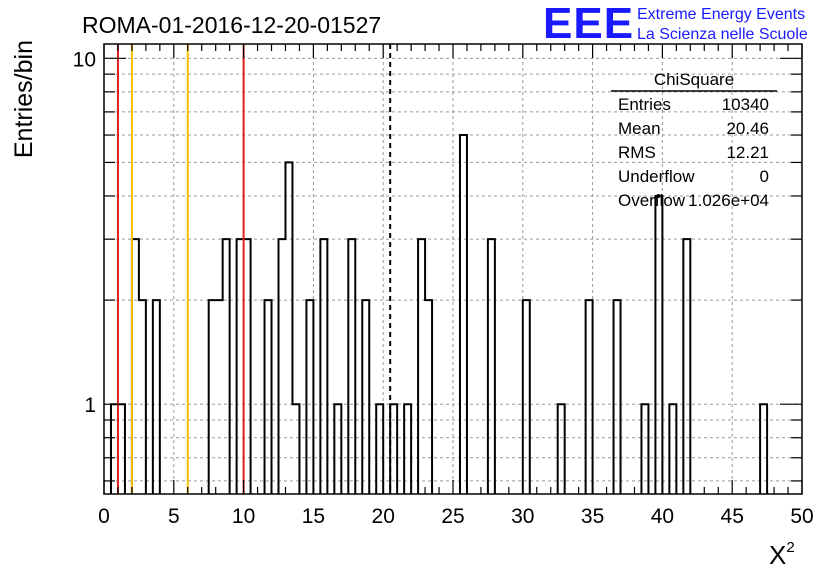 The image size is (836, 572). What do you see at coordinates (652, 200) in the screenshot?
I see `stats-row-label: Overflow` at bounding box center [652, 200].